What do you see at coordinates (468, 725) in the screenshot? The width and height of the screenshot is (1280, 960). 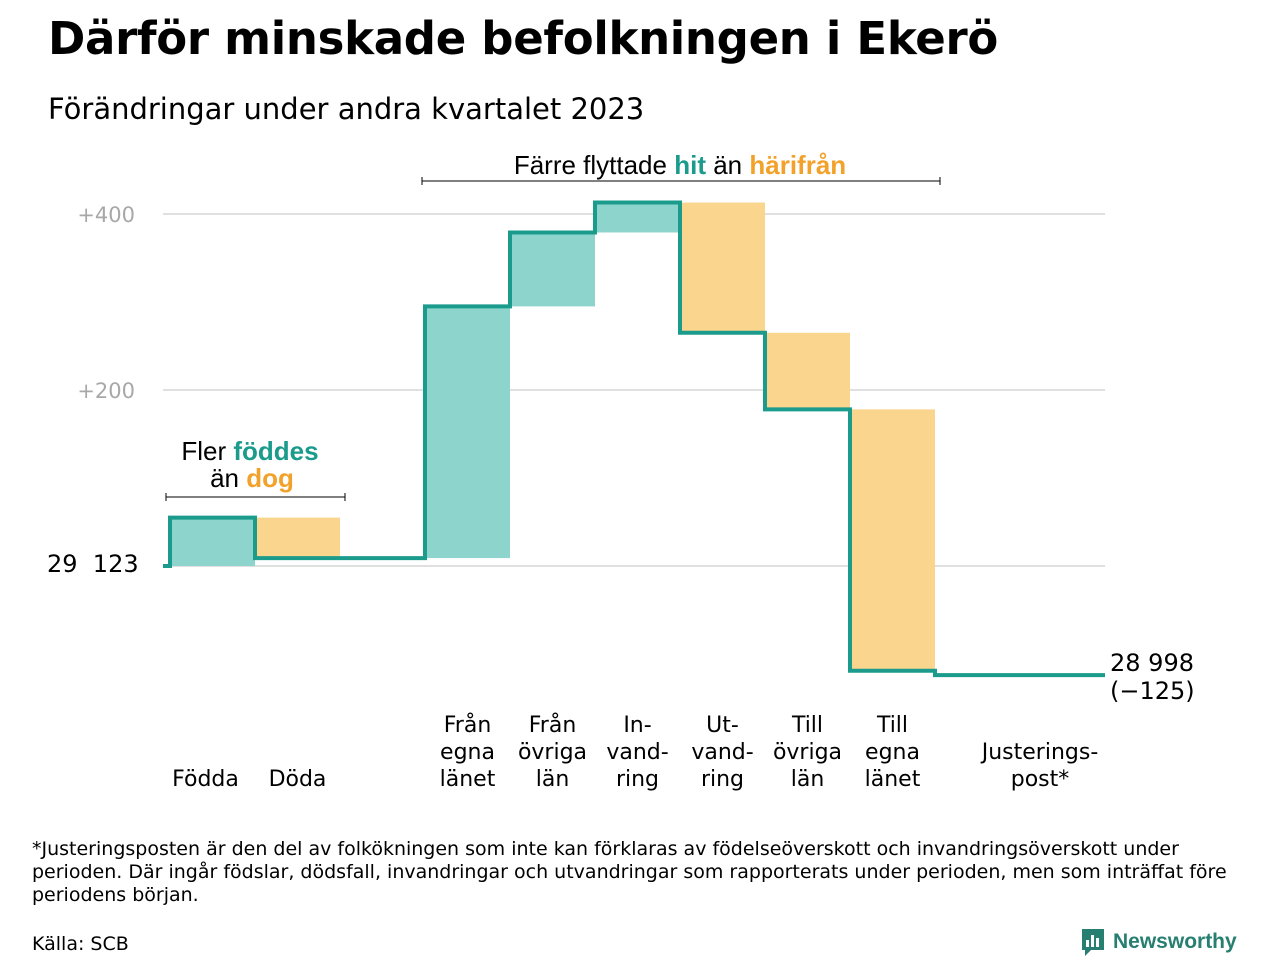 I see `category-label-3-0: Från` at bounding box center [468, 725].